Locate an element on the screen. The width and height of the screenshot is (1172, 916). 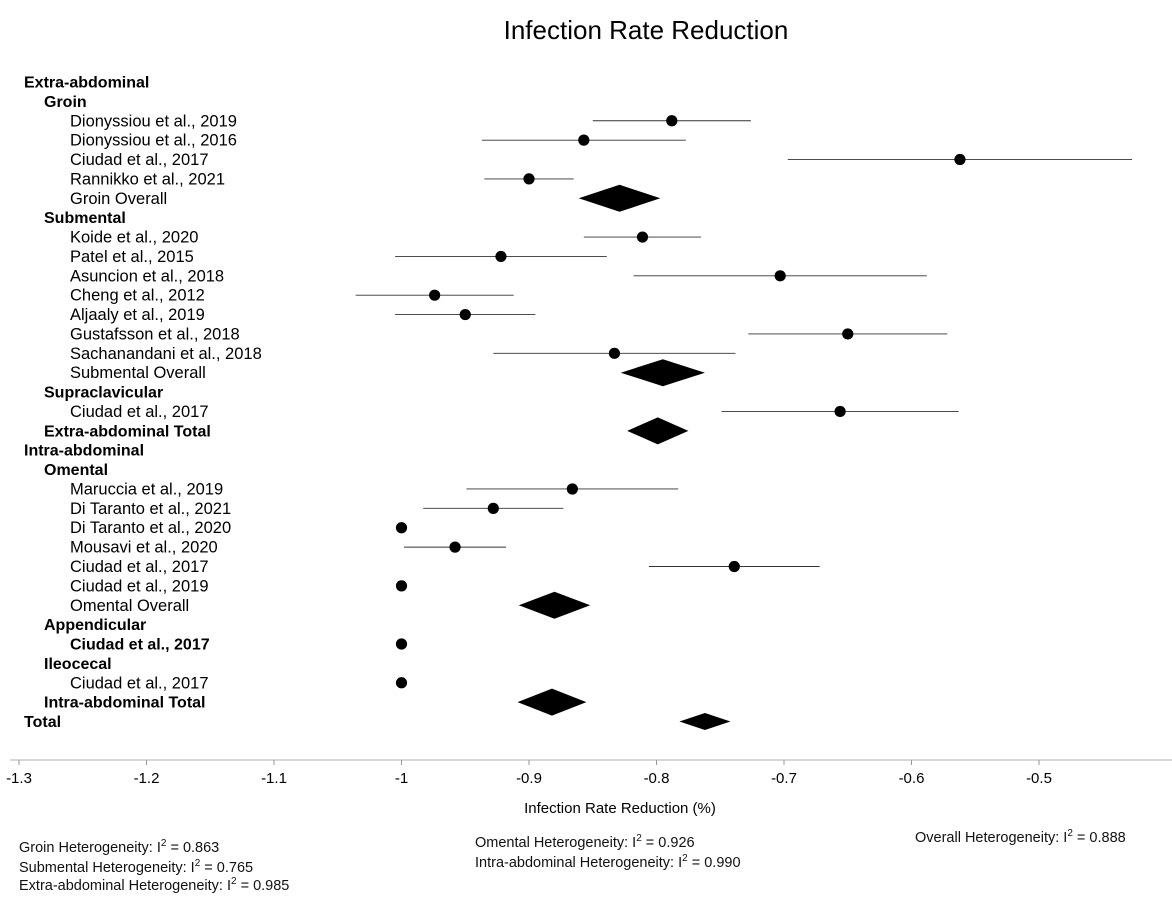
group-header: Extra-abdominal is located at coordinates (86, 83).